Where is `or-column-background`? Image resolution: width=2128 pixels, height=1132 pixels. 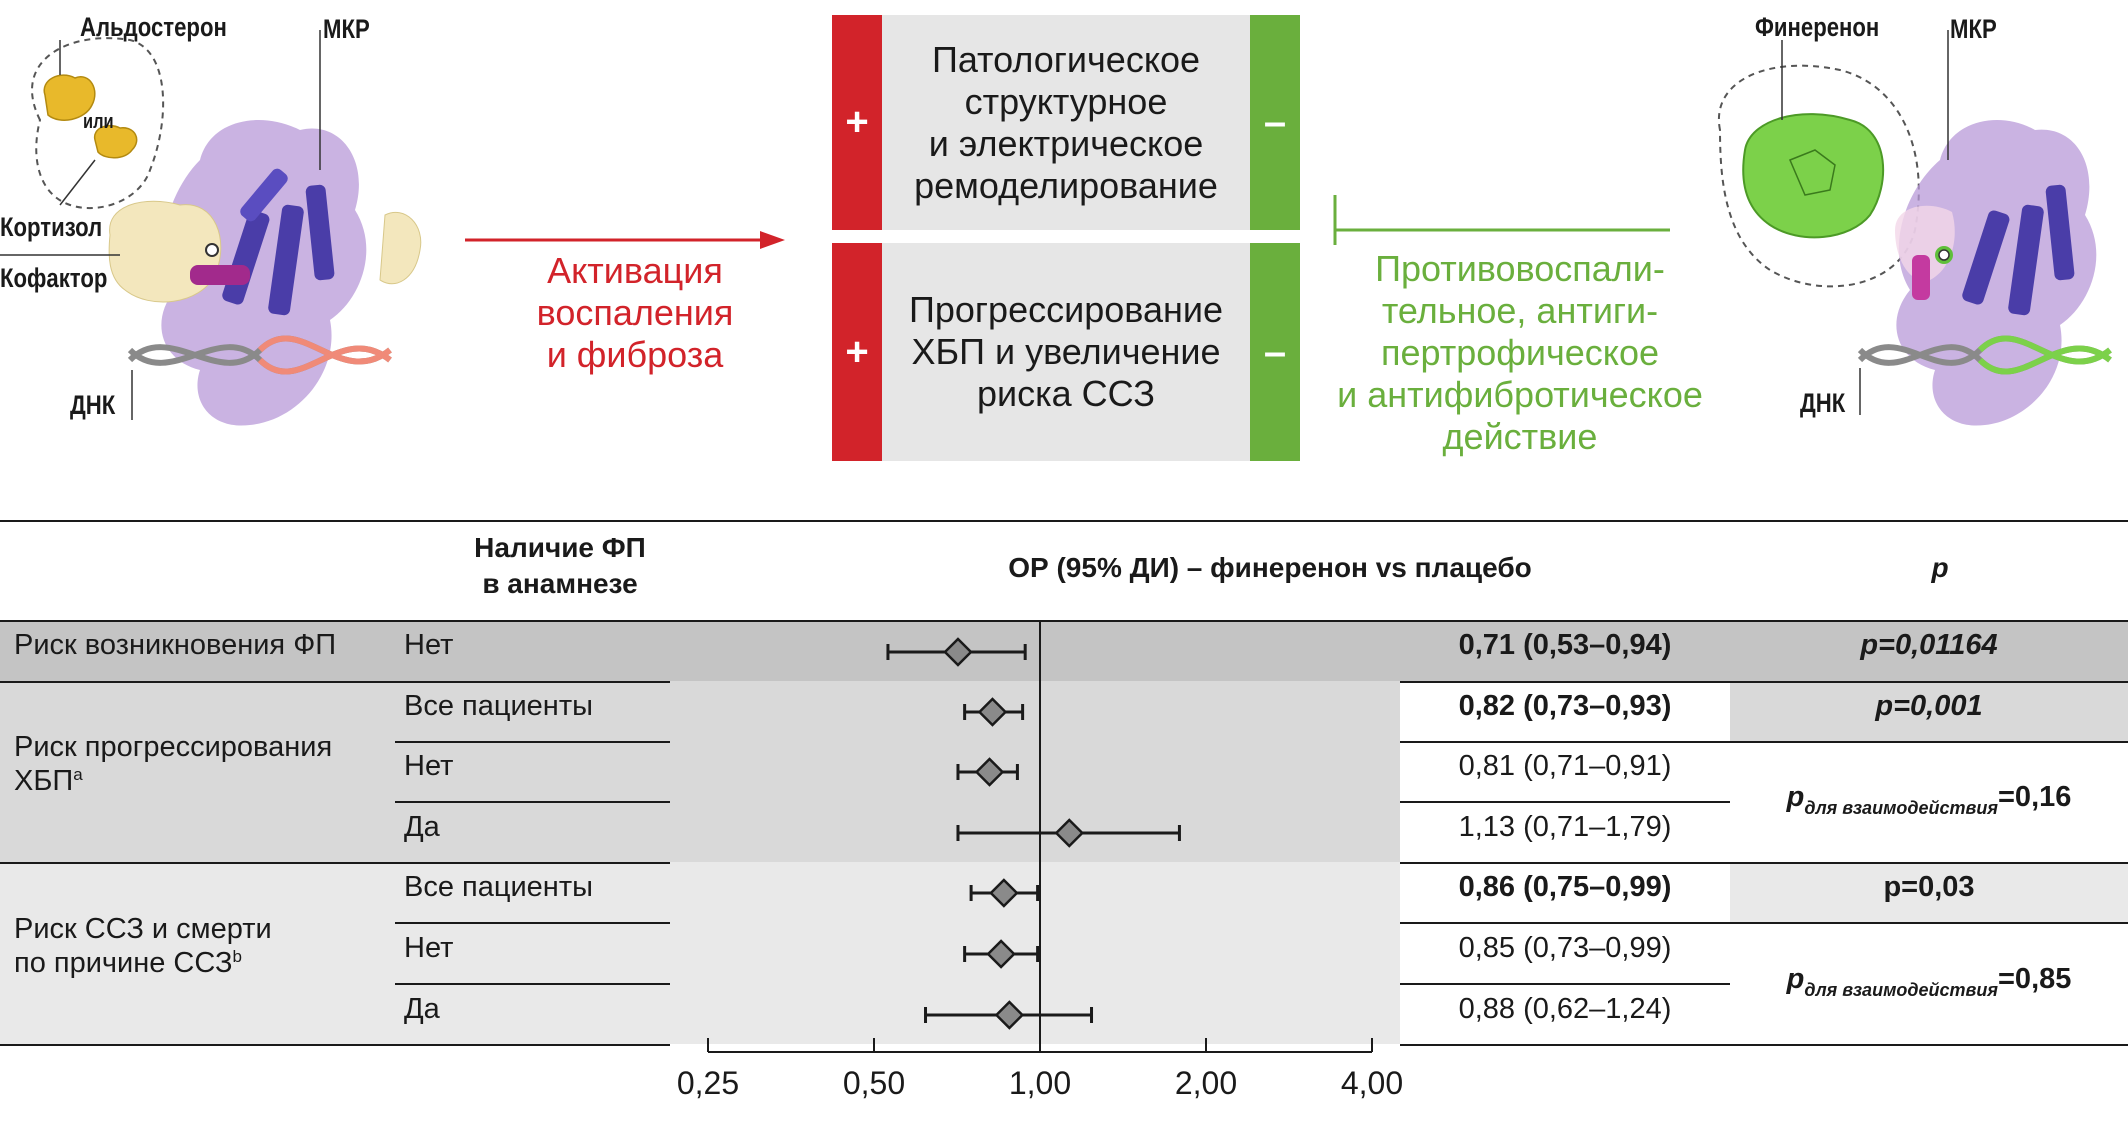 or-column-background is located at coordinates (1565, 651).